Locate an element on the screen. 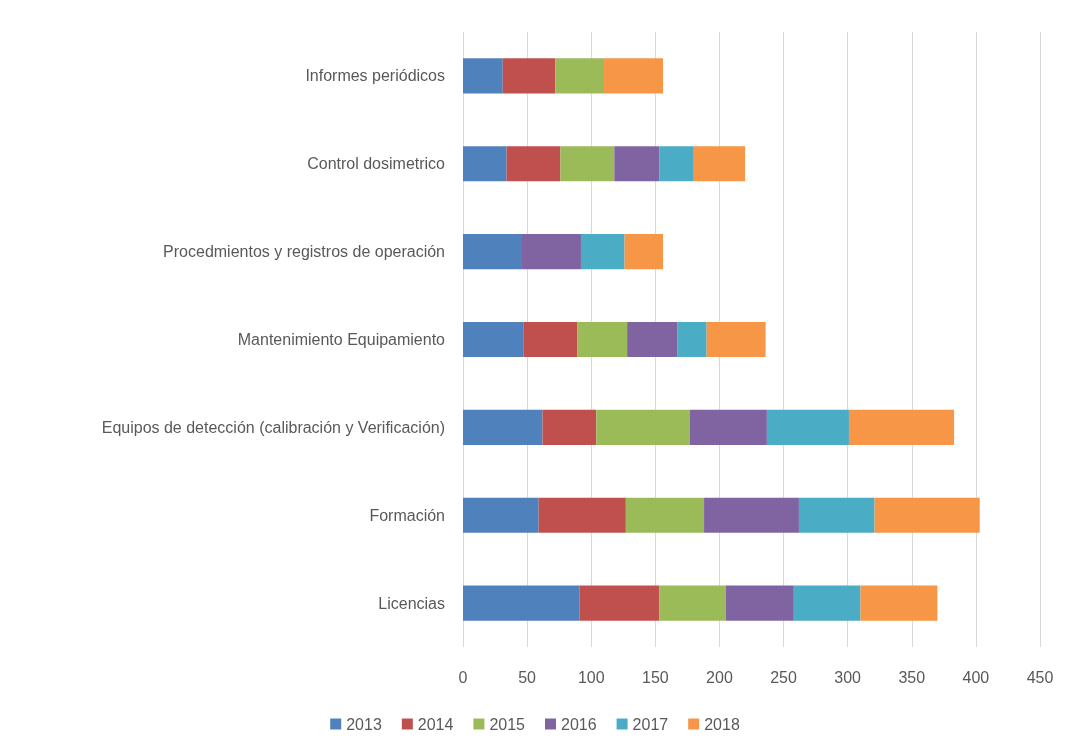  y-tick-label: Mantenimiento Equipamiento is located at coordinates (341, 339).